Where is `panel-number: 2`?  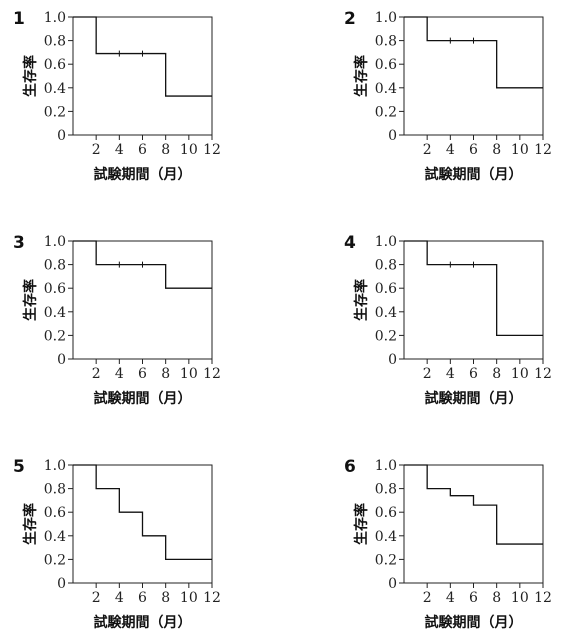 panel-number: 2 is located at coordinates (350, 19).